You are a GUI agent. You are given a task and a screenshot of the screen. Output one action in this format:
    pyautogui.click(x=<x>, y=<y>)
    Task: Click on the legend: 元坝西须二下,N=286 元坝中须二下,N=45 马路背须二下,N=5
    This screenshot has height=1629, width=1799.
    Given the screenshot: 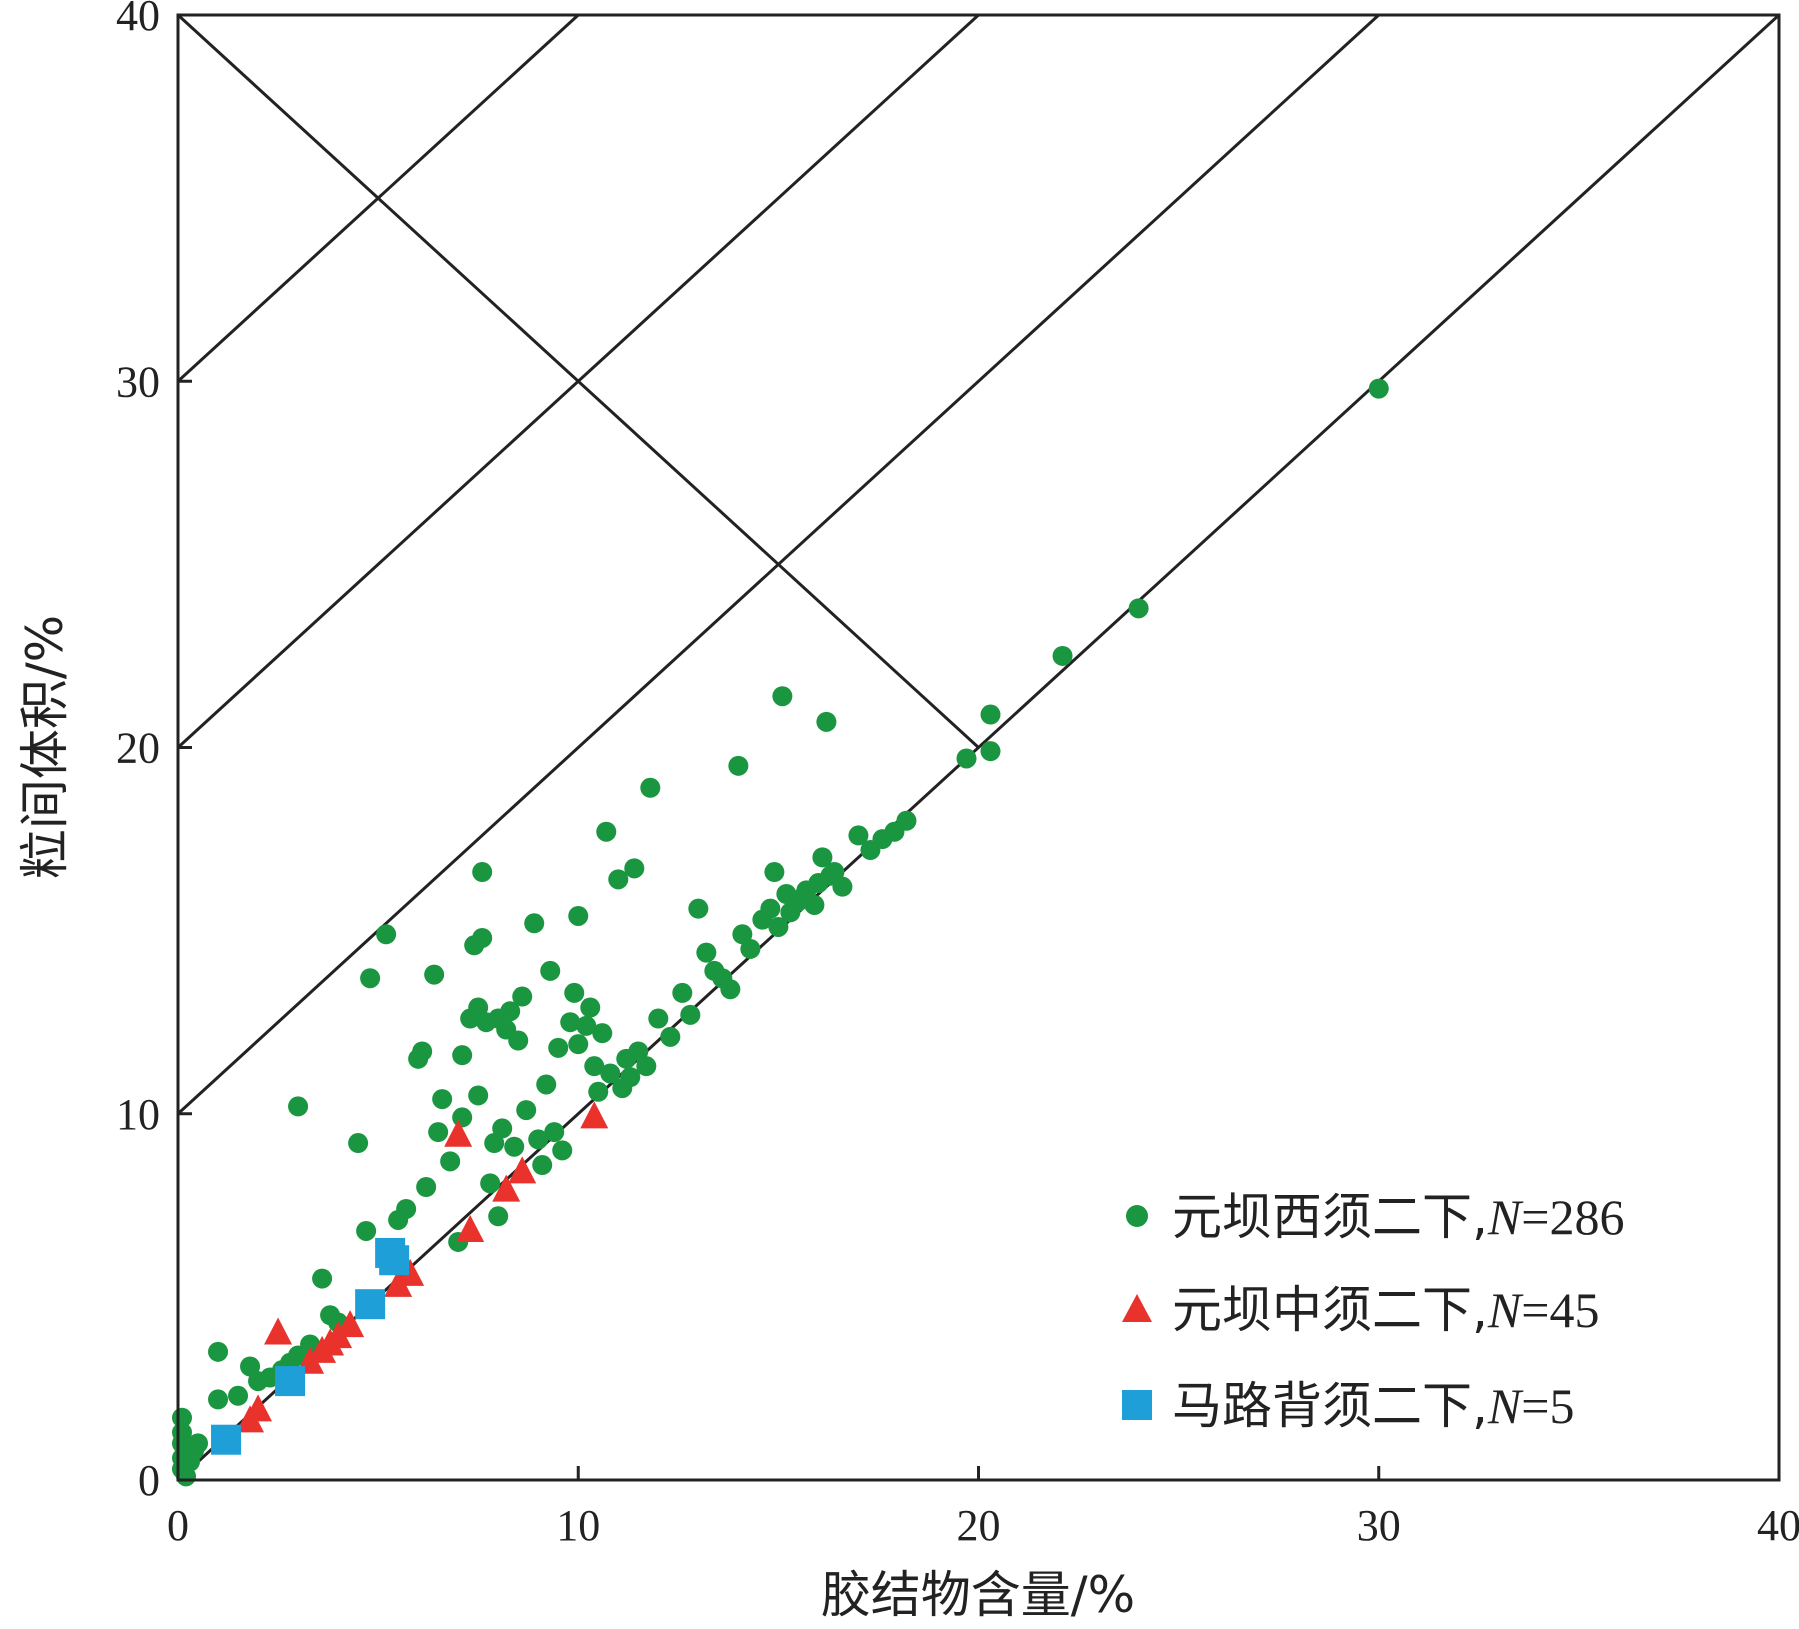 What is the action you would take?
    pyautogui.click(x=1373, y=1311)
    